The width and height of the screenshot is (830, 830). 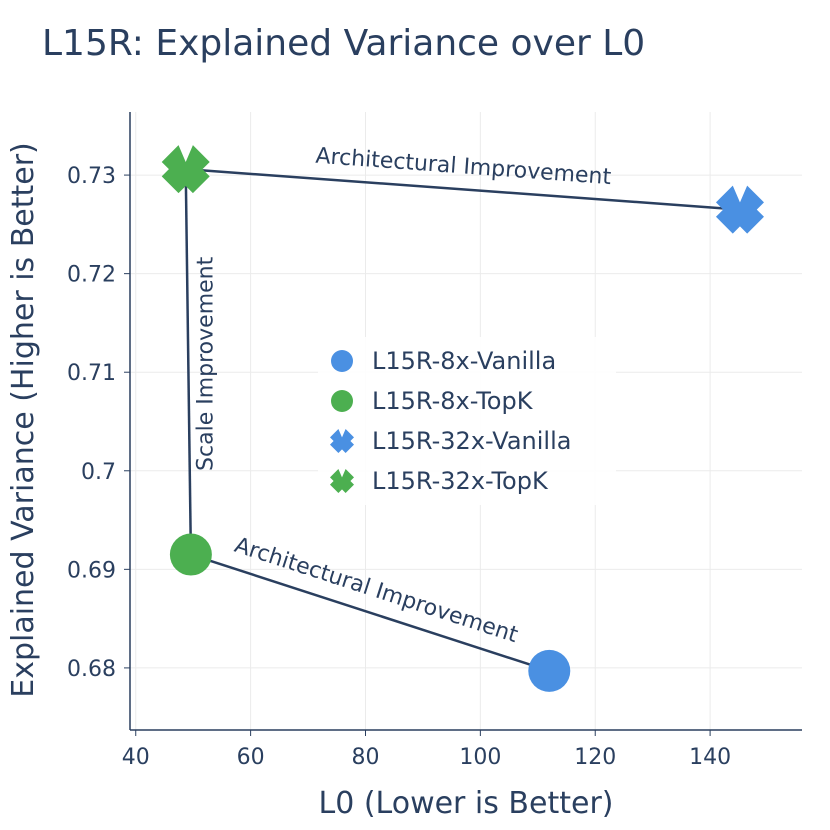 What do you see at coordinates (453, 401) in the screenshot?
I see `legend-label: L15R-8x-TopK` at bounding box center [453, 401].